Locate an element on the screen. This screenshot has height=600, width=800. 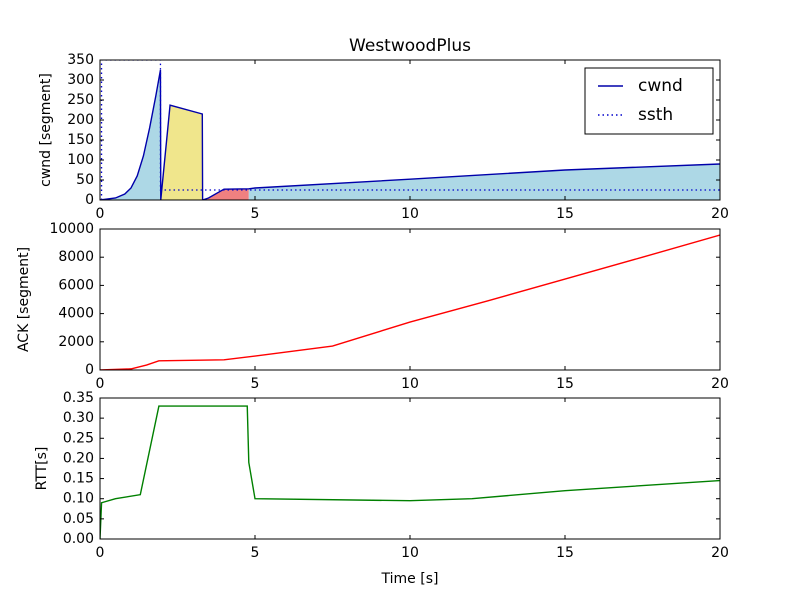
y-tick-label: 100 is located at coordinates (80, 160).